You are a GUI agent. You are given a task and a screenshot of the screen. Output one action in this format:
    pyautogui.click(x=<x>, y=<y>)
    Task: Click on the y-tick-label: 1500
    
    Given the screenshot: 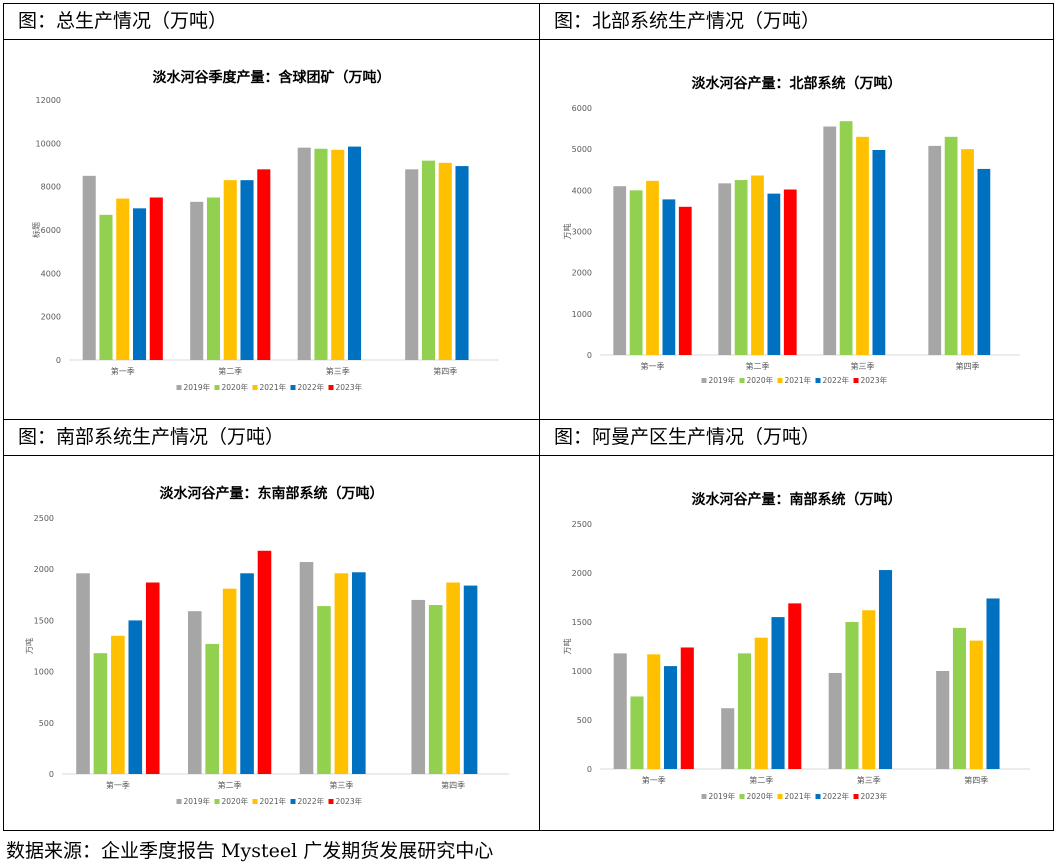 What is the action you would take?
    pyautogui.click(x=44, y=620)
    